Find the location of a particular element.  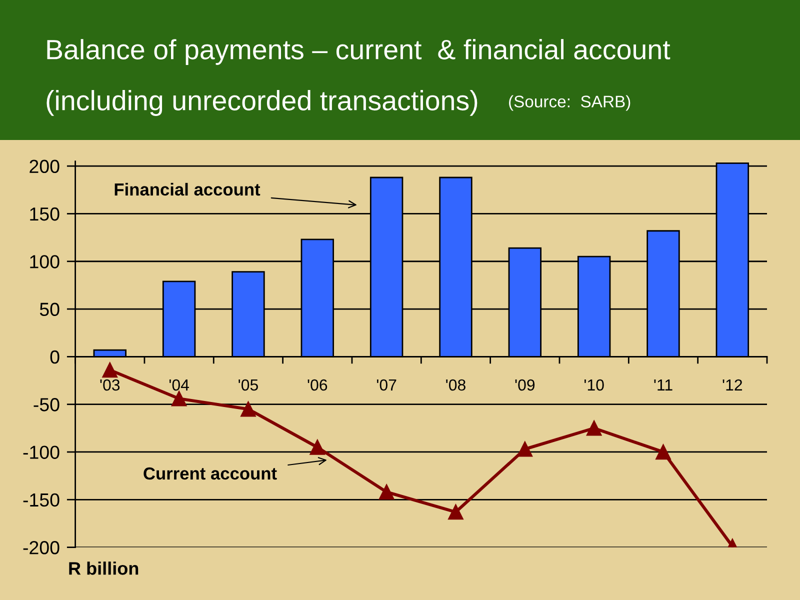

annotation: Current account is located at coordinates (210, 473).